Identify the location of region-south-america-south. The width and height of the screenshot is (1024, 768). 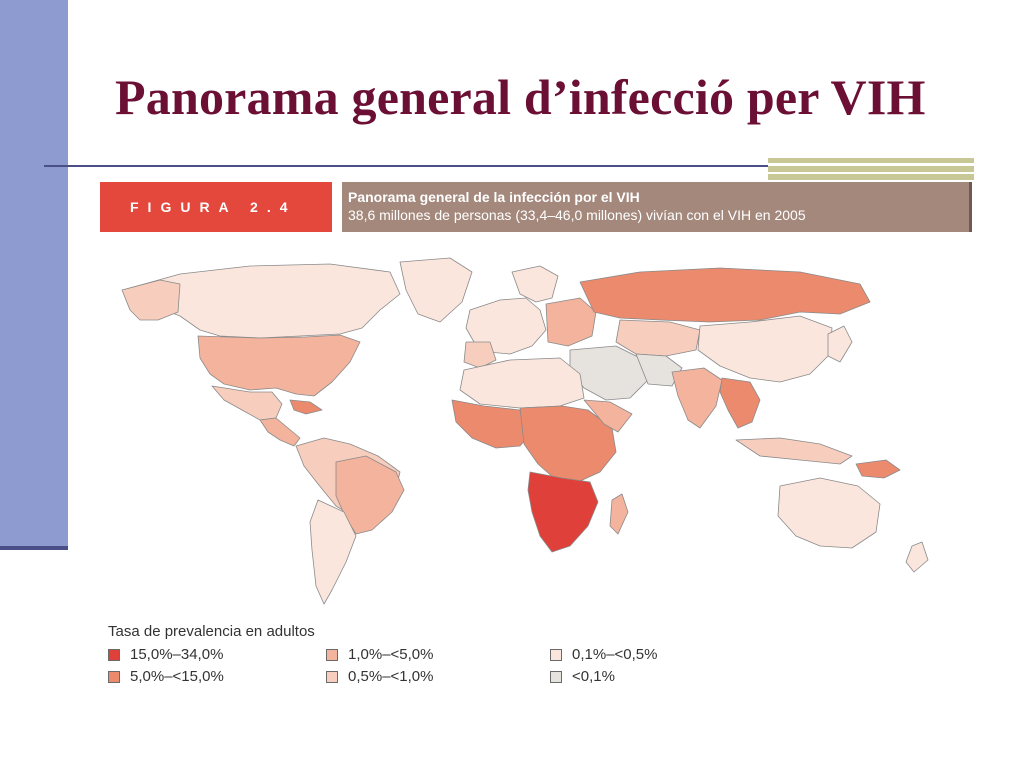
(333, 552).